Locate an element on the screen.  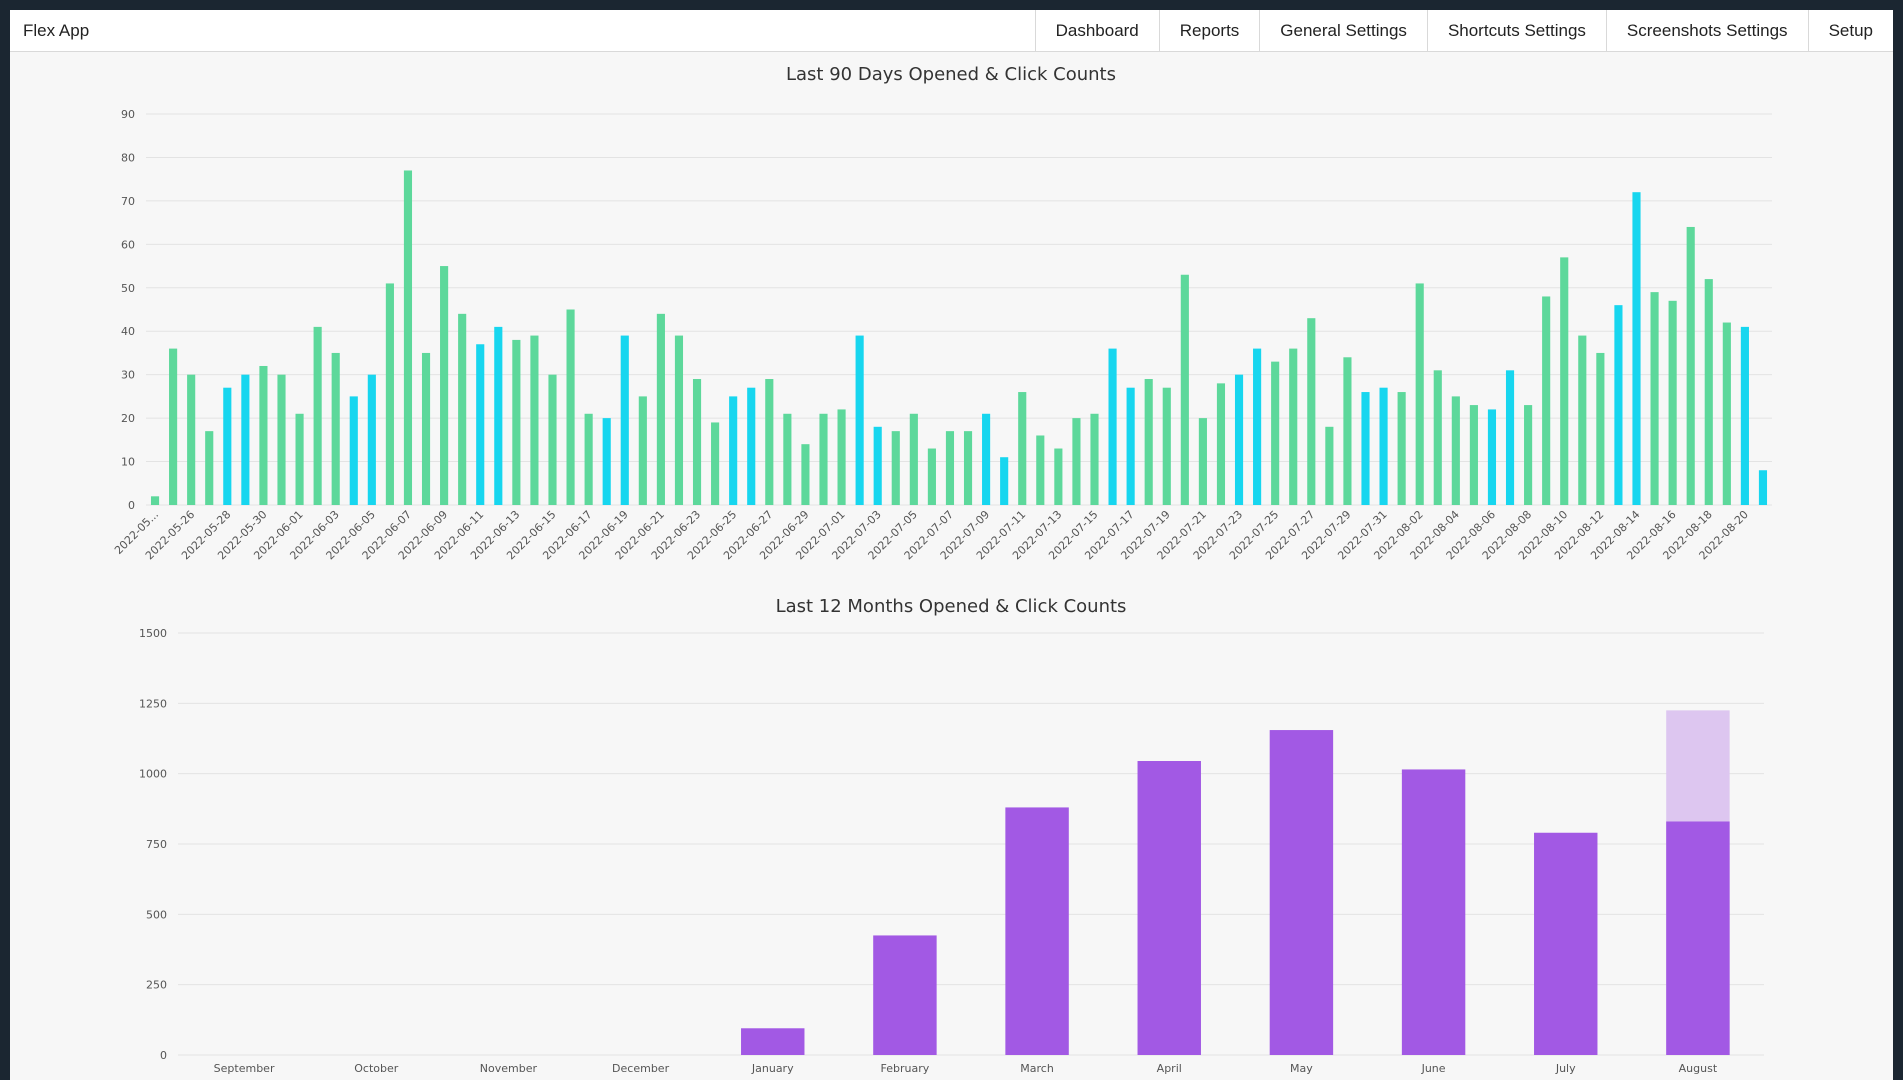
monthly-x-tick: May is located at coordinates (1301, 1068).